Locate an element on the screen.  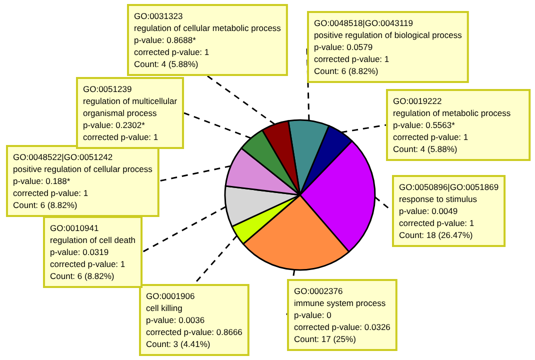
slice-label: GO:0002376 immune system process p-value: 0 corrected p-value: 0.0326 Count: 17 (25%) is located at coordinates (342, 315).